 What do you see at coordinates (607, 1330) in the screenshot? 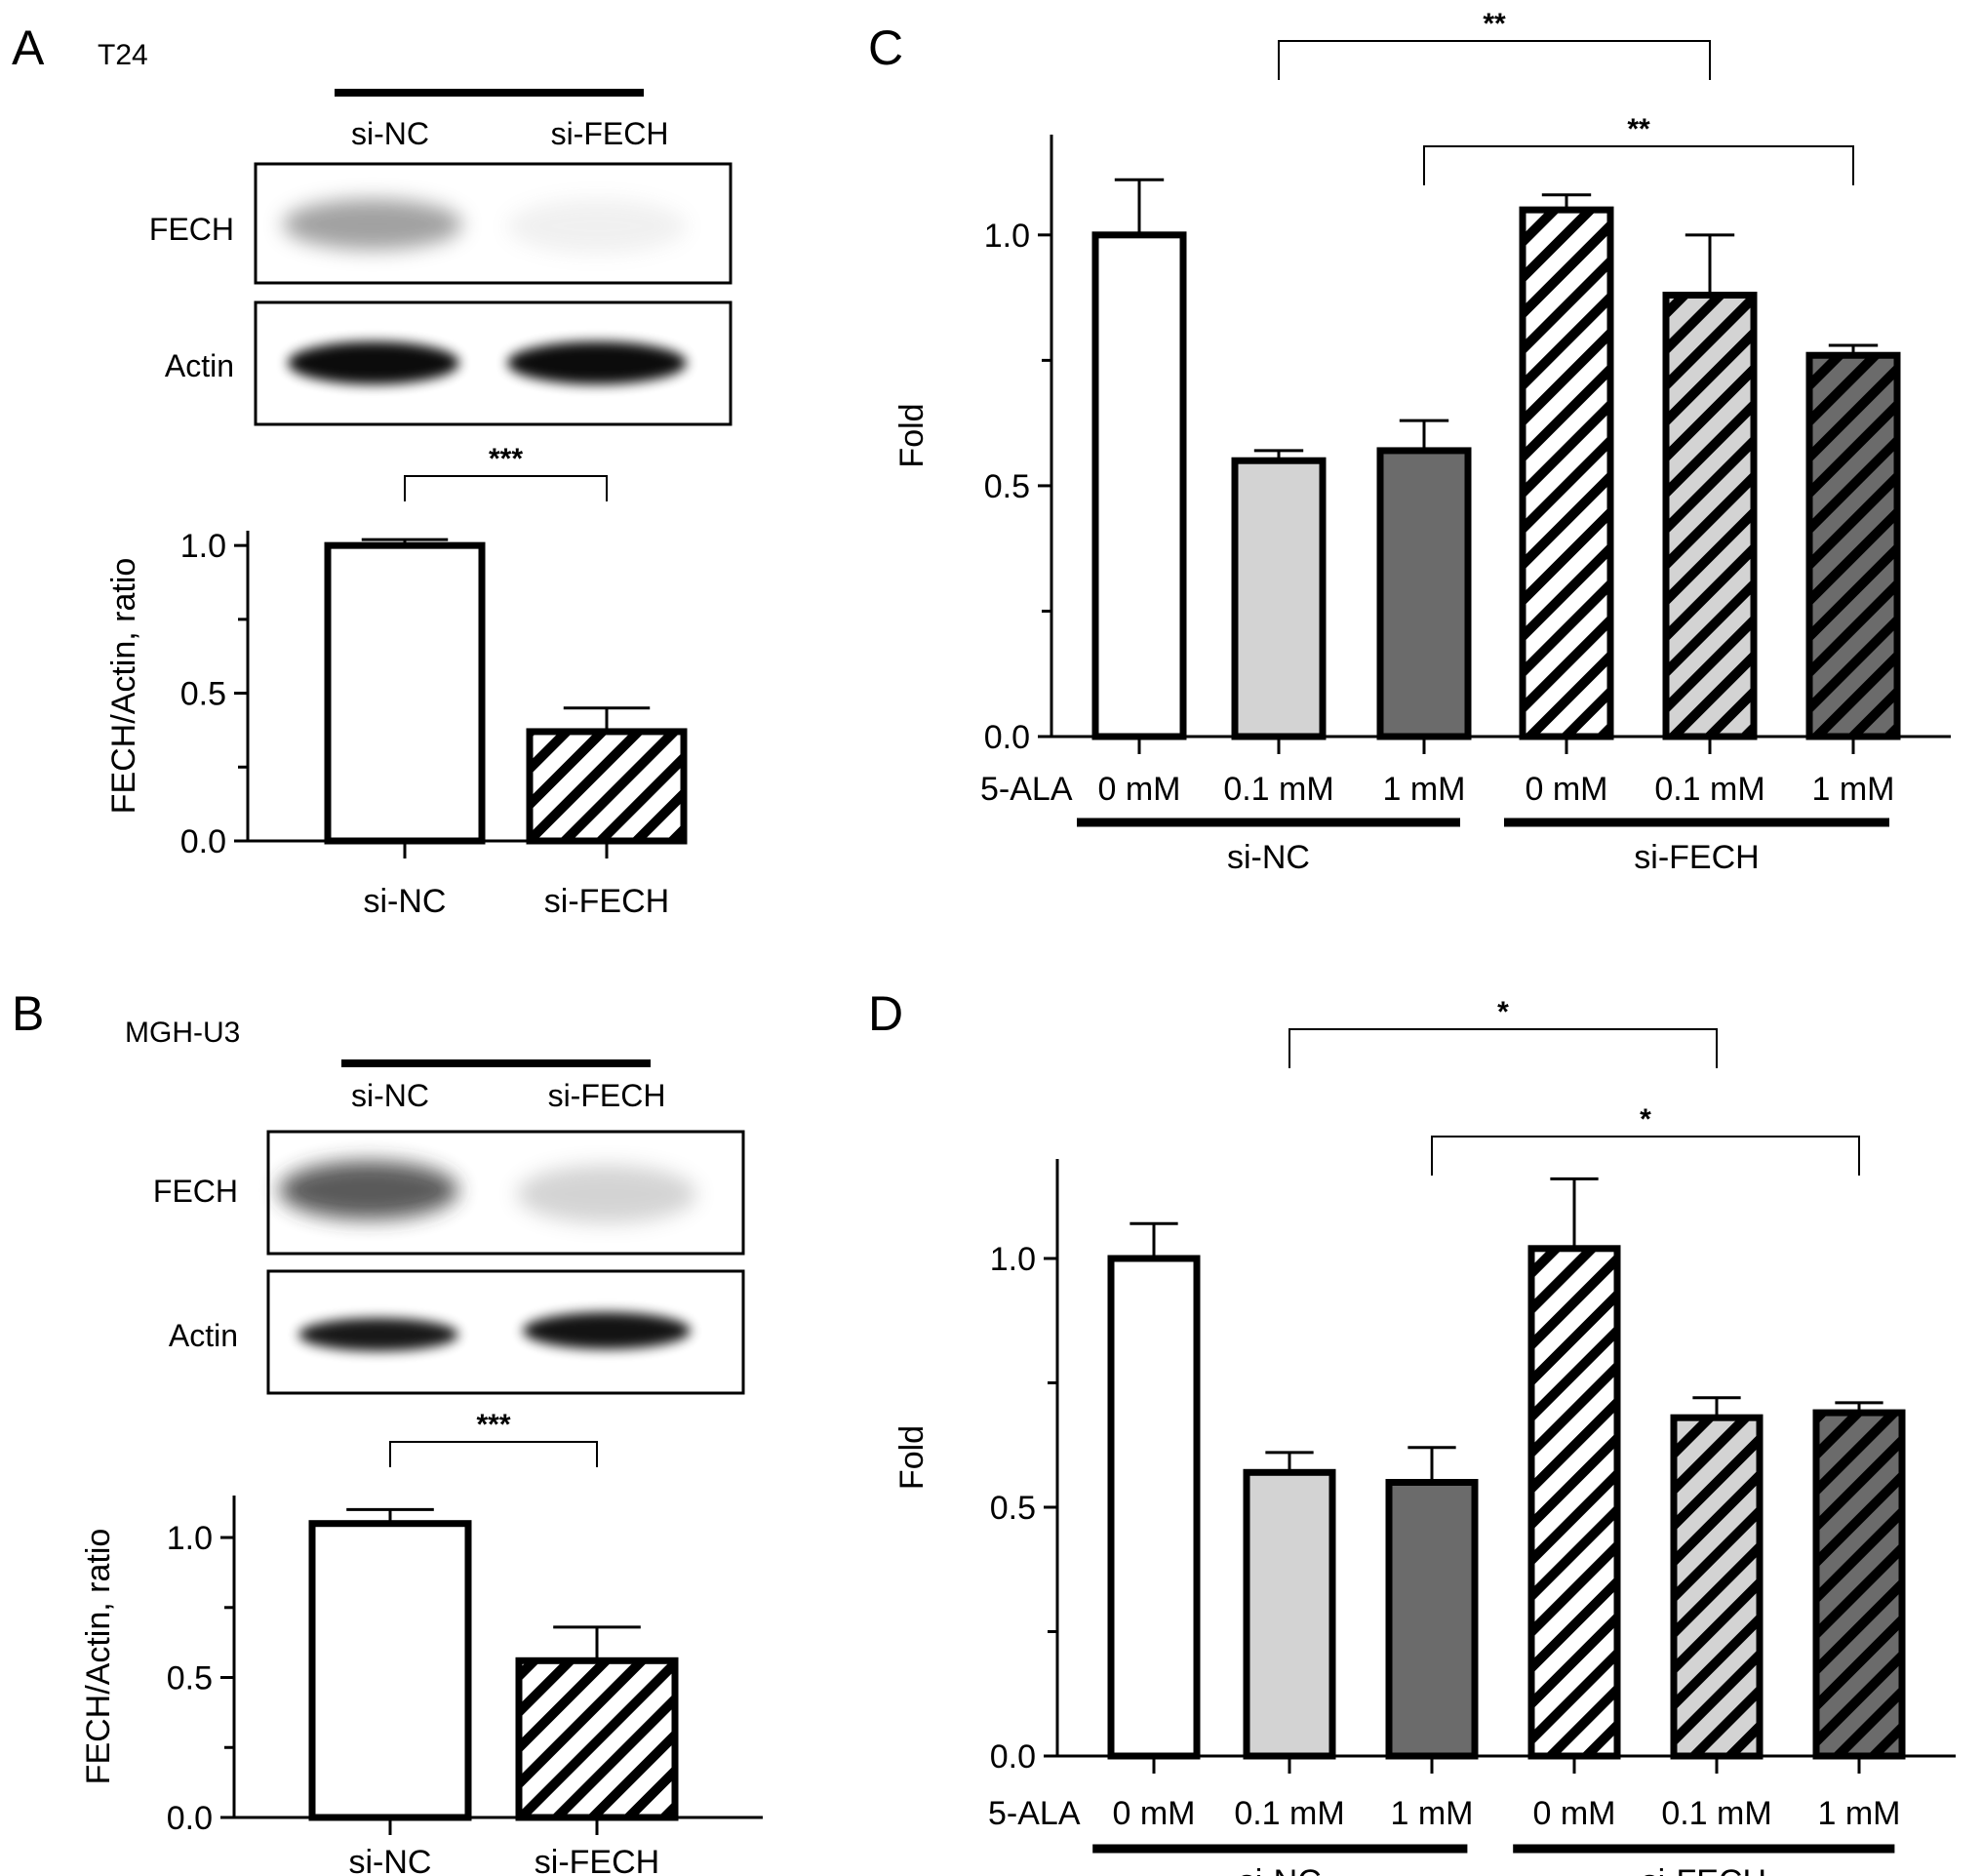
I see `blot-b-actin-band-fech` at bounding box center [607, 1330].